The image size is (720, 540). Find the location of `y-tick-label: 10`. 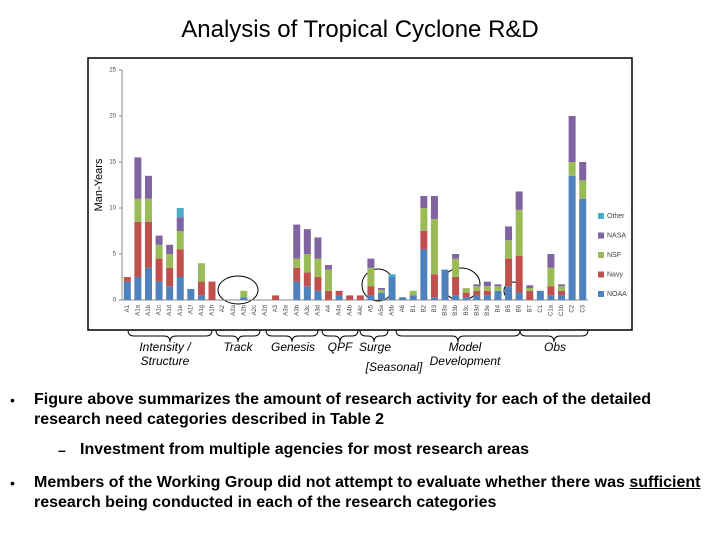

y-tick-label: 10 is located at coordinates (112, 209).